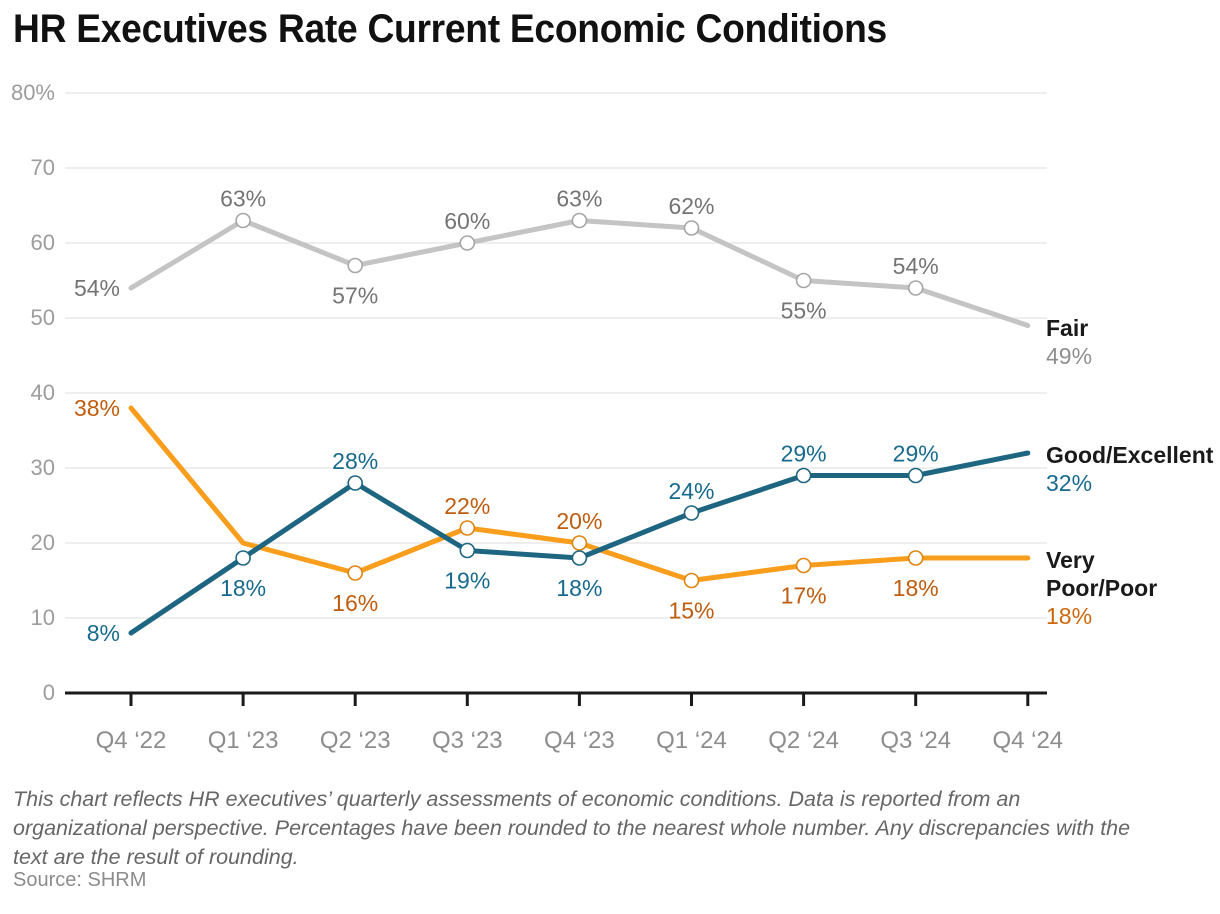 The width and height of the screenshot is (1220, 914). I want to click on x-tick-label: Q2 ‘23, so click(355, 740).